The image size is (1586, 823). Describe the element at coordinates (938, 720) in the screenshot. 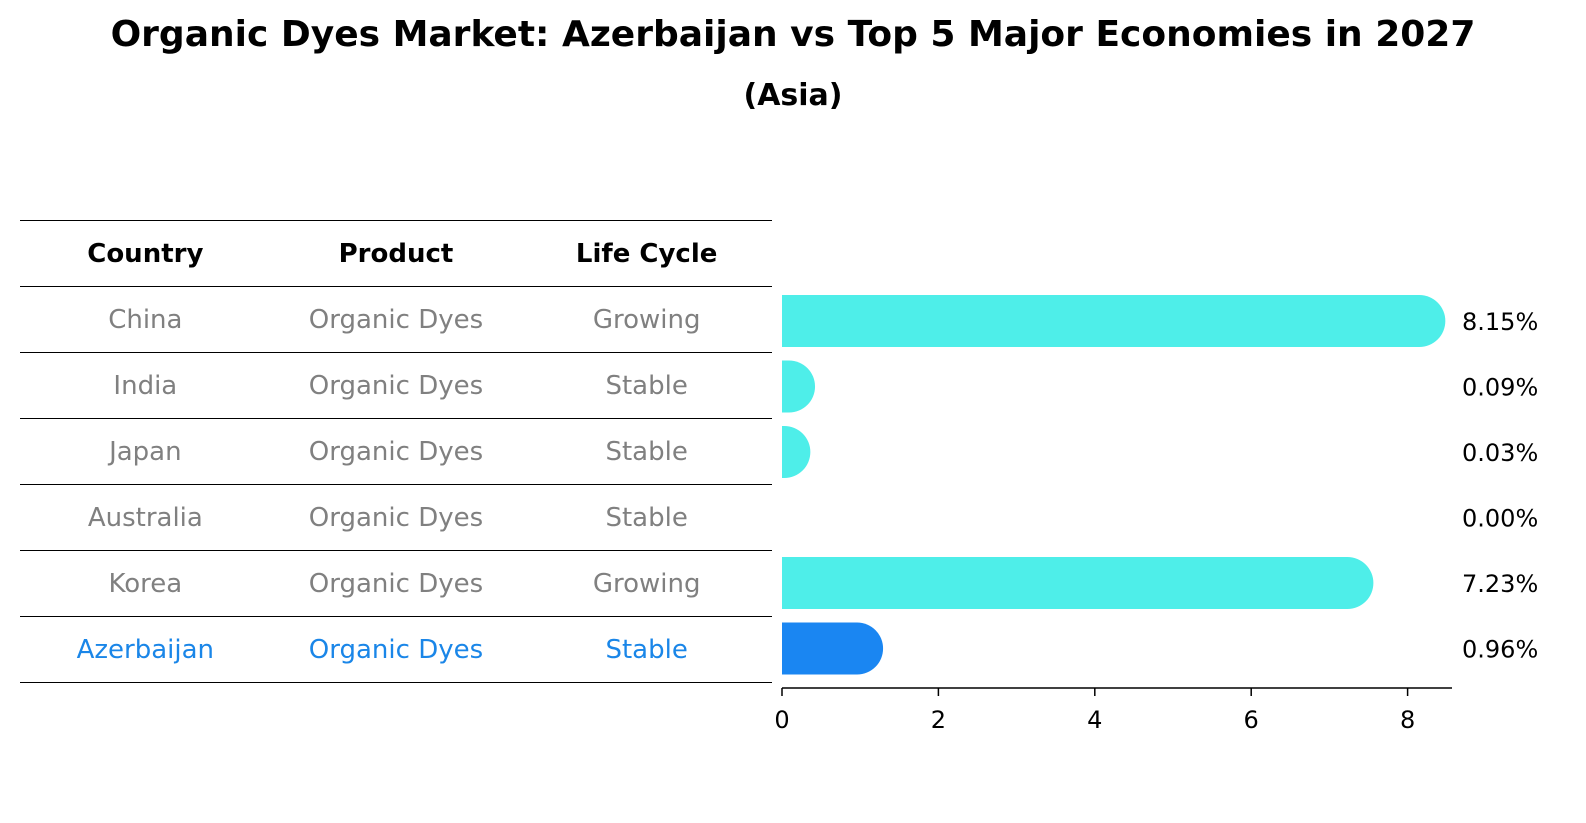

I see `x-tick-label: 2` at that location.